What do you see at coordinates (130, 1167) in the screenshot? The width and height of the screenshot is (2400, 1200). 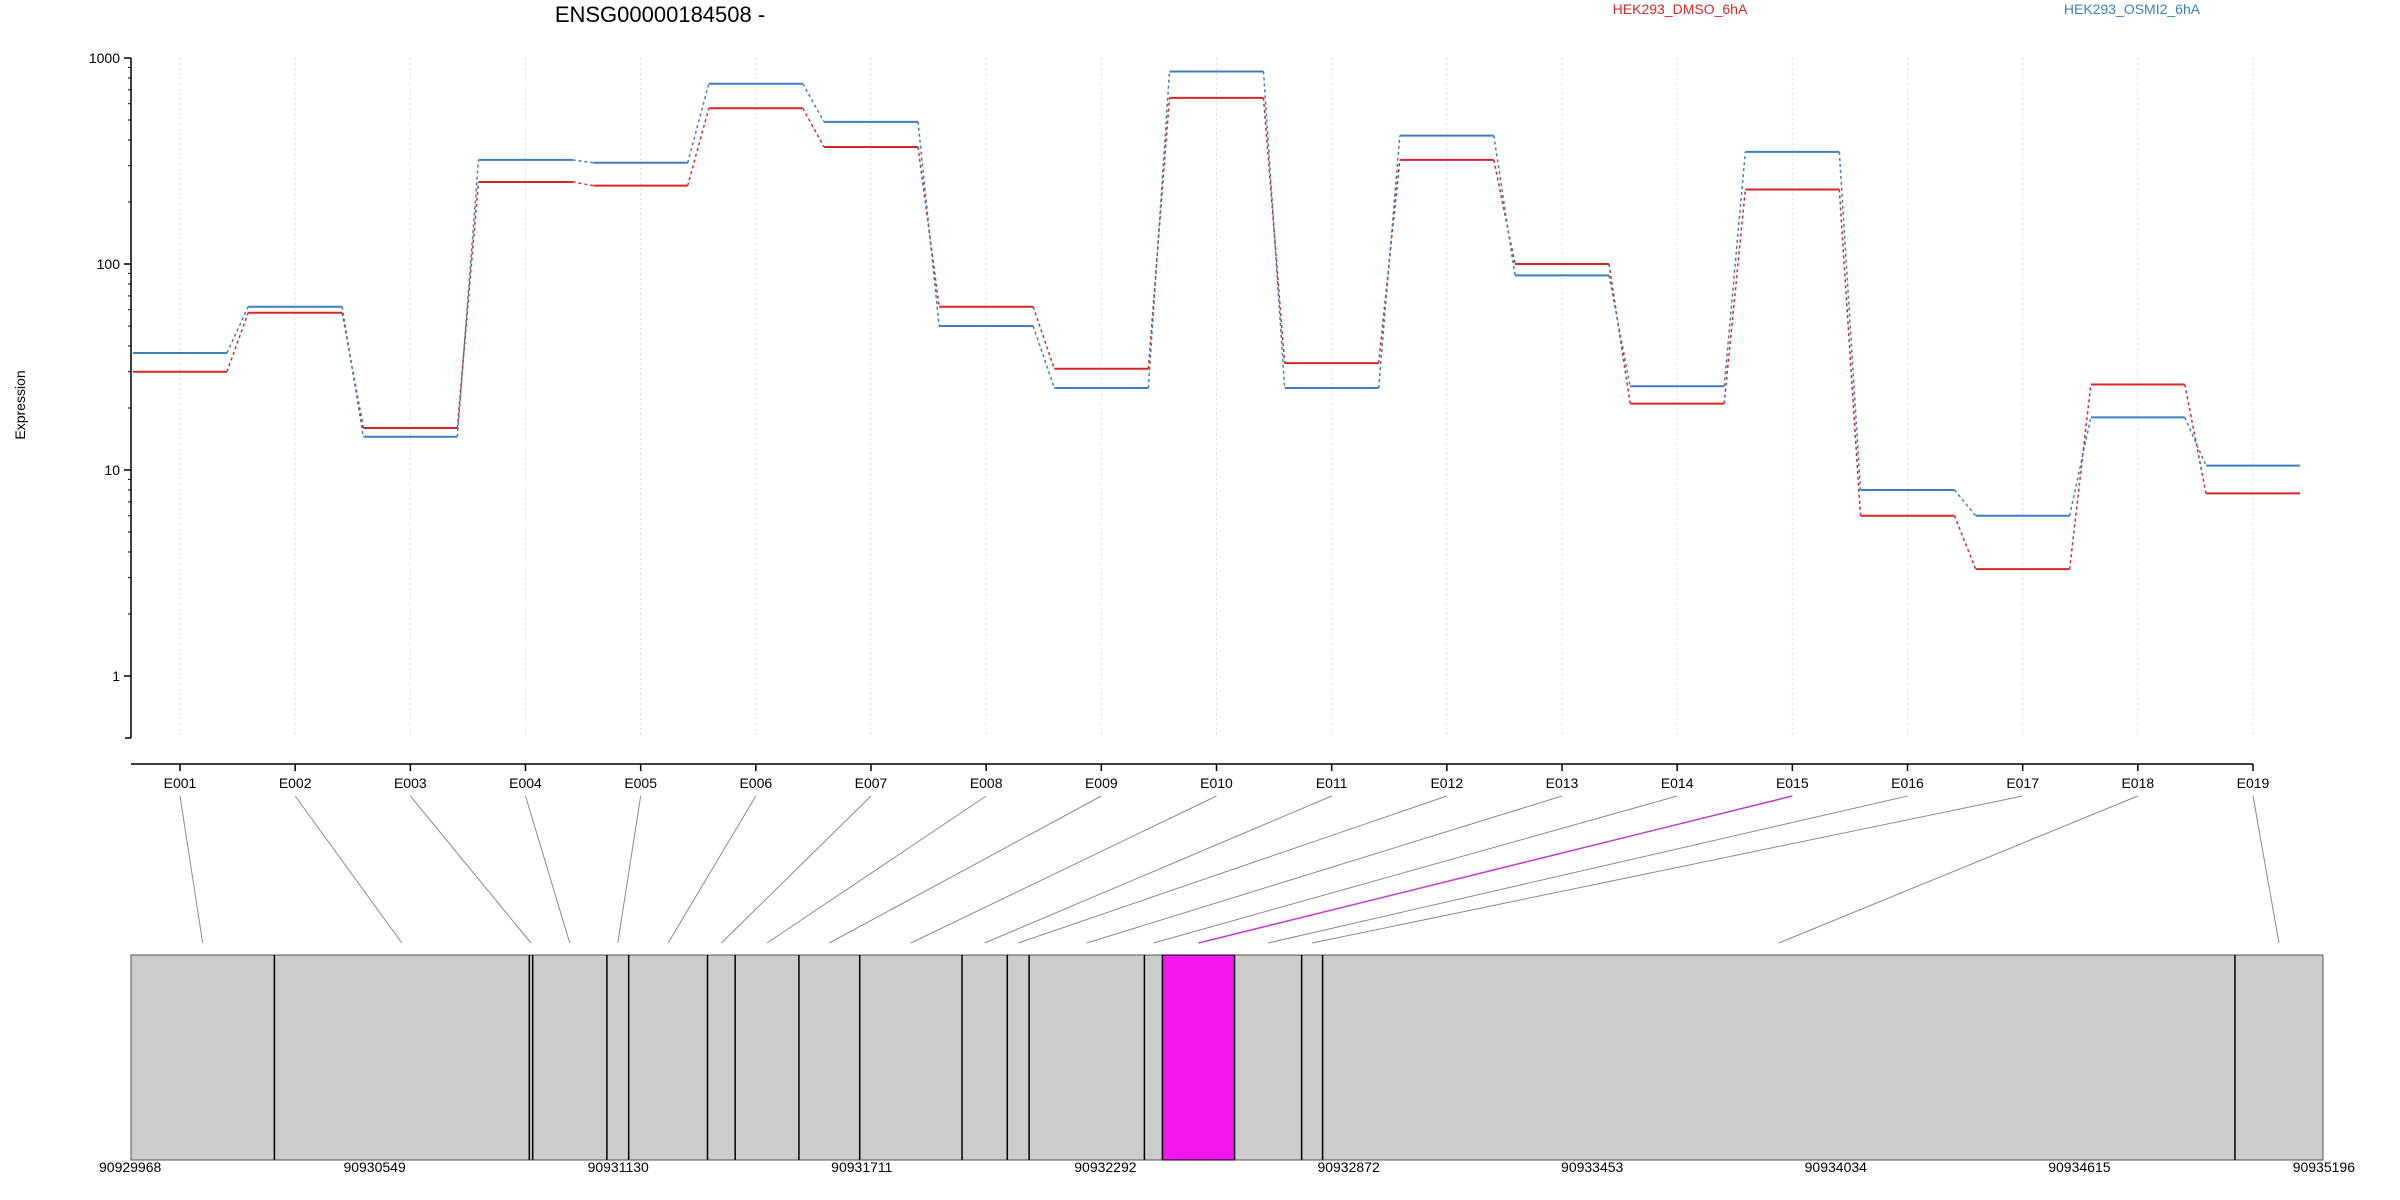 I see `coordinate-label-90929968: 90929968` at bounding box center [130, 1167].